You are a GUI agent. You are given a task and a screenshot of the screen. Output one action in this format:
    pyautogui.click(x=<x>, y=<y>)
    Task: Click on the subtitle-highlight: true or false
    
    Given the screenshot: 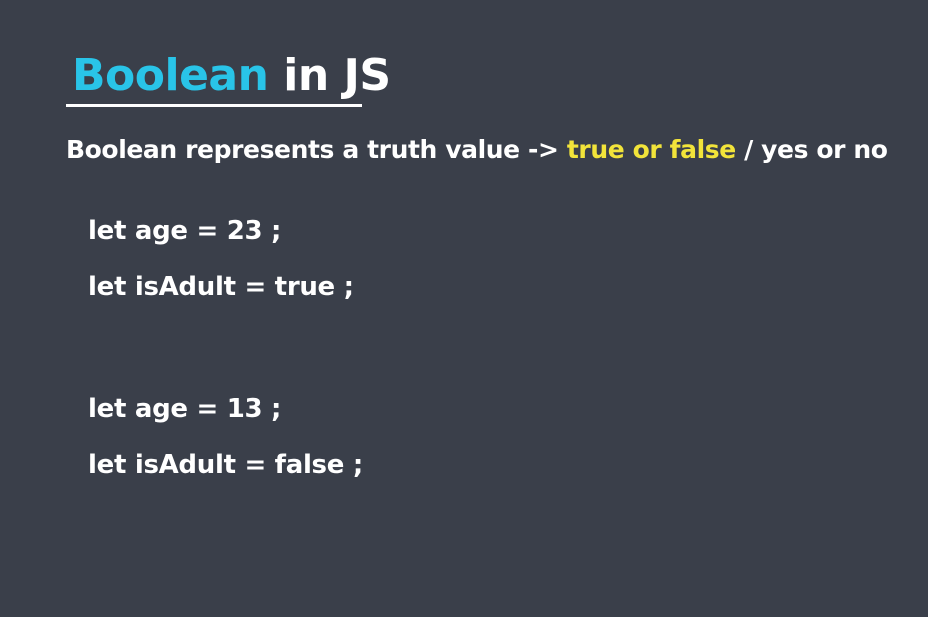 What is the action you would take?
    pyautogui.click(x=651, y=149)
    